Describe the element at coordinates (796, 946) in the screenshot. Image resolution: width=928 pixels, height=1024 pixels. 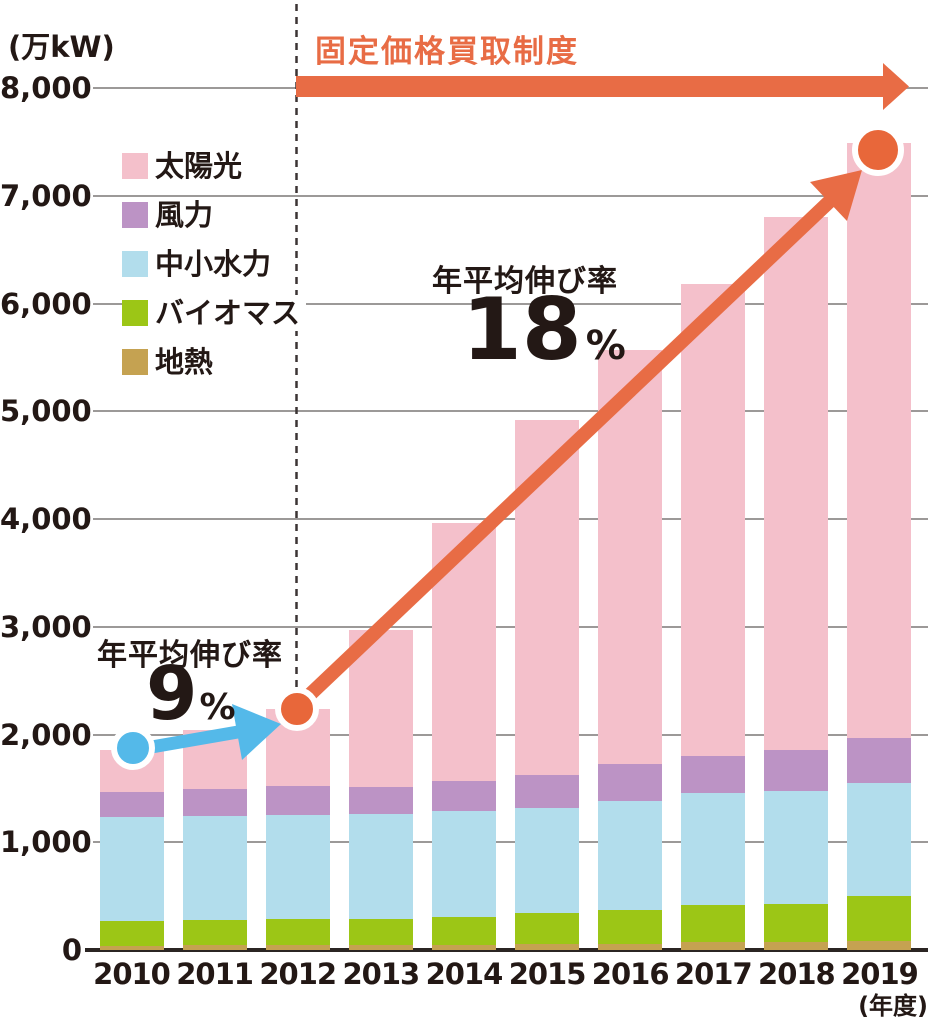
I see `bar-2018-地熱` at that location.